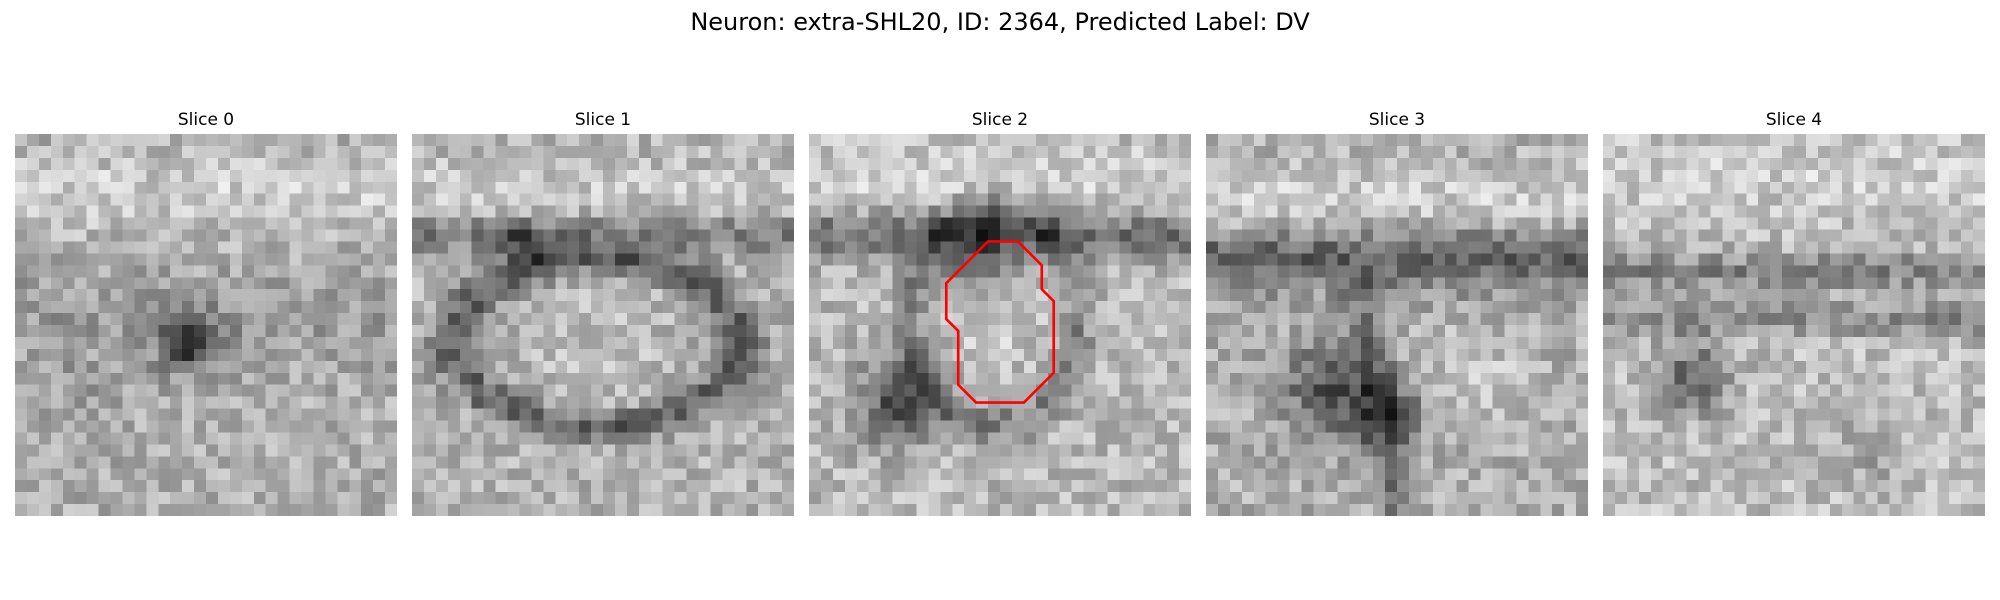 The image size is (2000, 600). Describe the element at coordinates (206, 120) in the screenshot. I see `slice-title-0: Slice 0` at that location.